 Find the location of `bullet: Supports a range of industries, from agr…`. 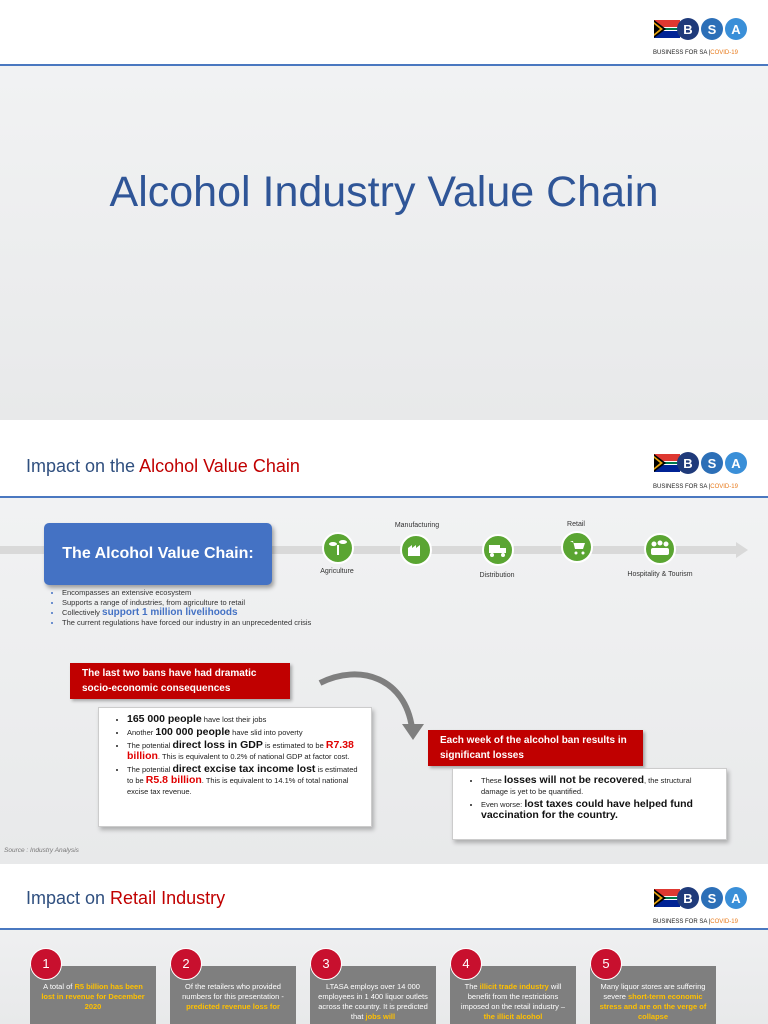

bullet: Supports a range of industries, from agr… is located at coordinates (262, 603).